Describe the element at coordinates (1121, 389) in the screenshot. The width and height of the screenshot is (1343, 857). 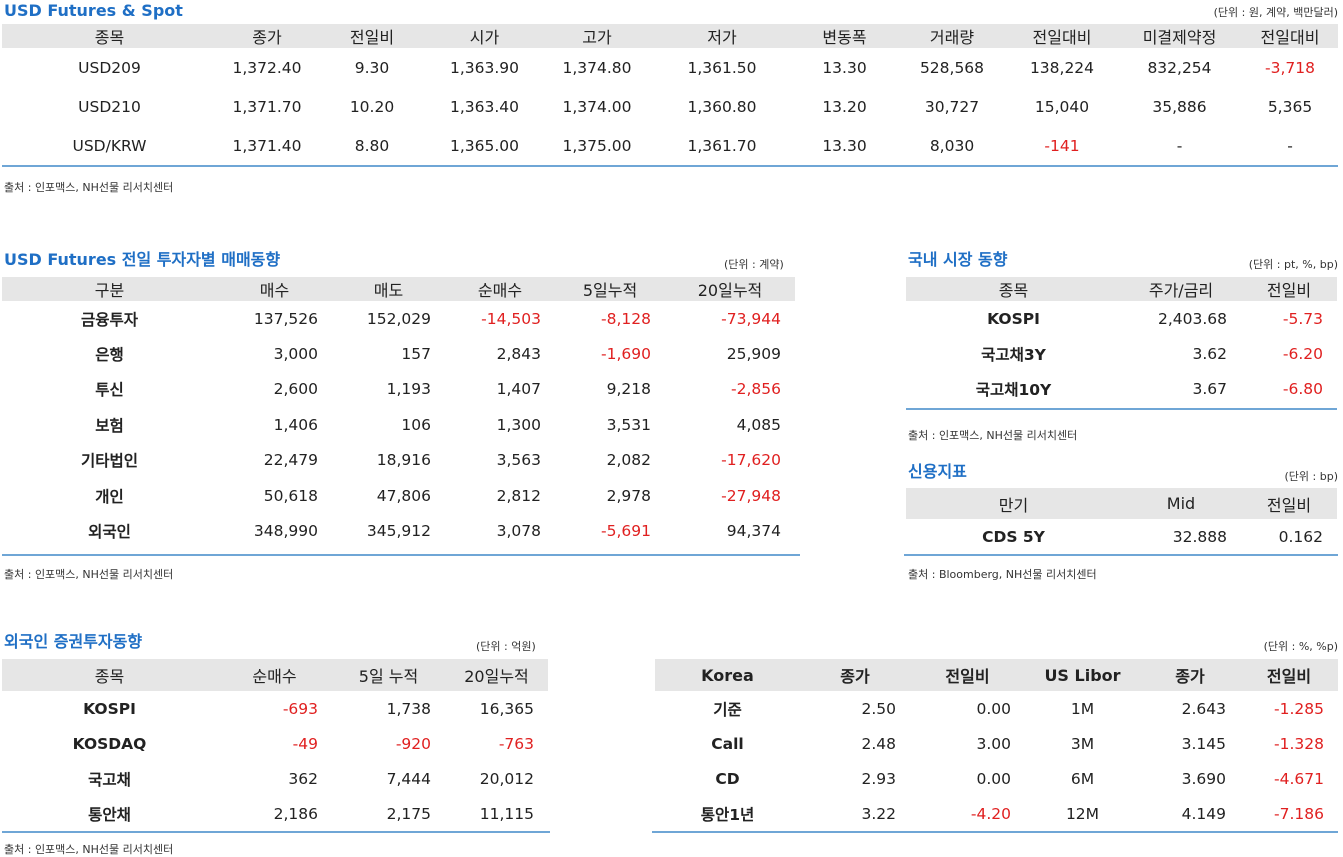
I see `domestic-row: 국고채10Y 3.67 -6.80` at that location.